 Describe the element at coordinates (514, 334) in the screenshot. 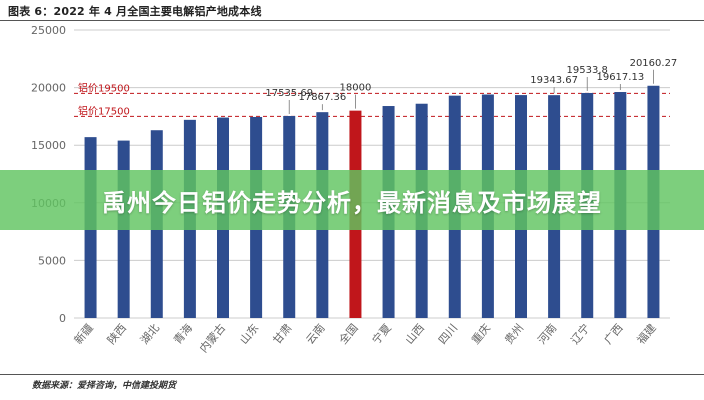

I see `x-tick-label: 贵州` at that location.